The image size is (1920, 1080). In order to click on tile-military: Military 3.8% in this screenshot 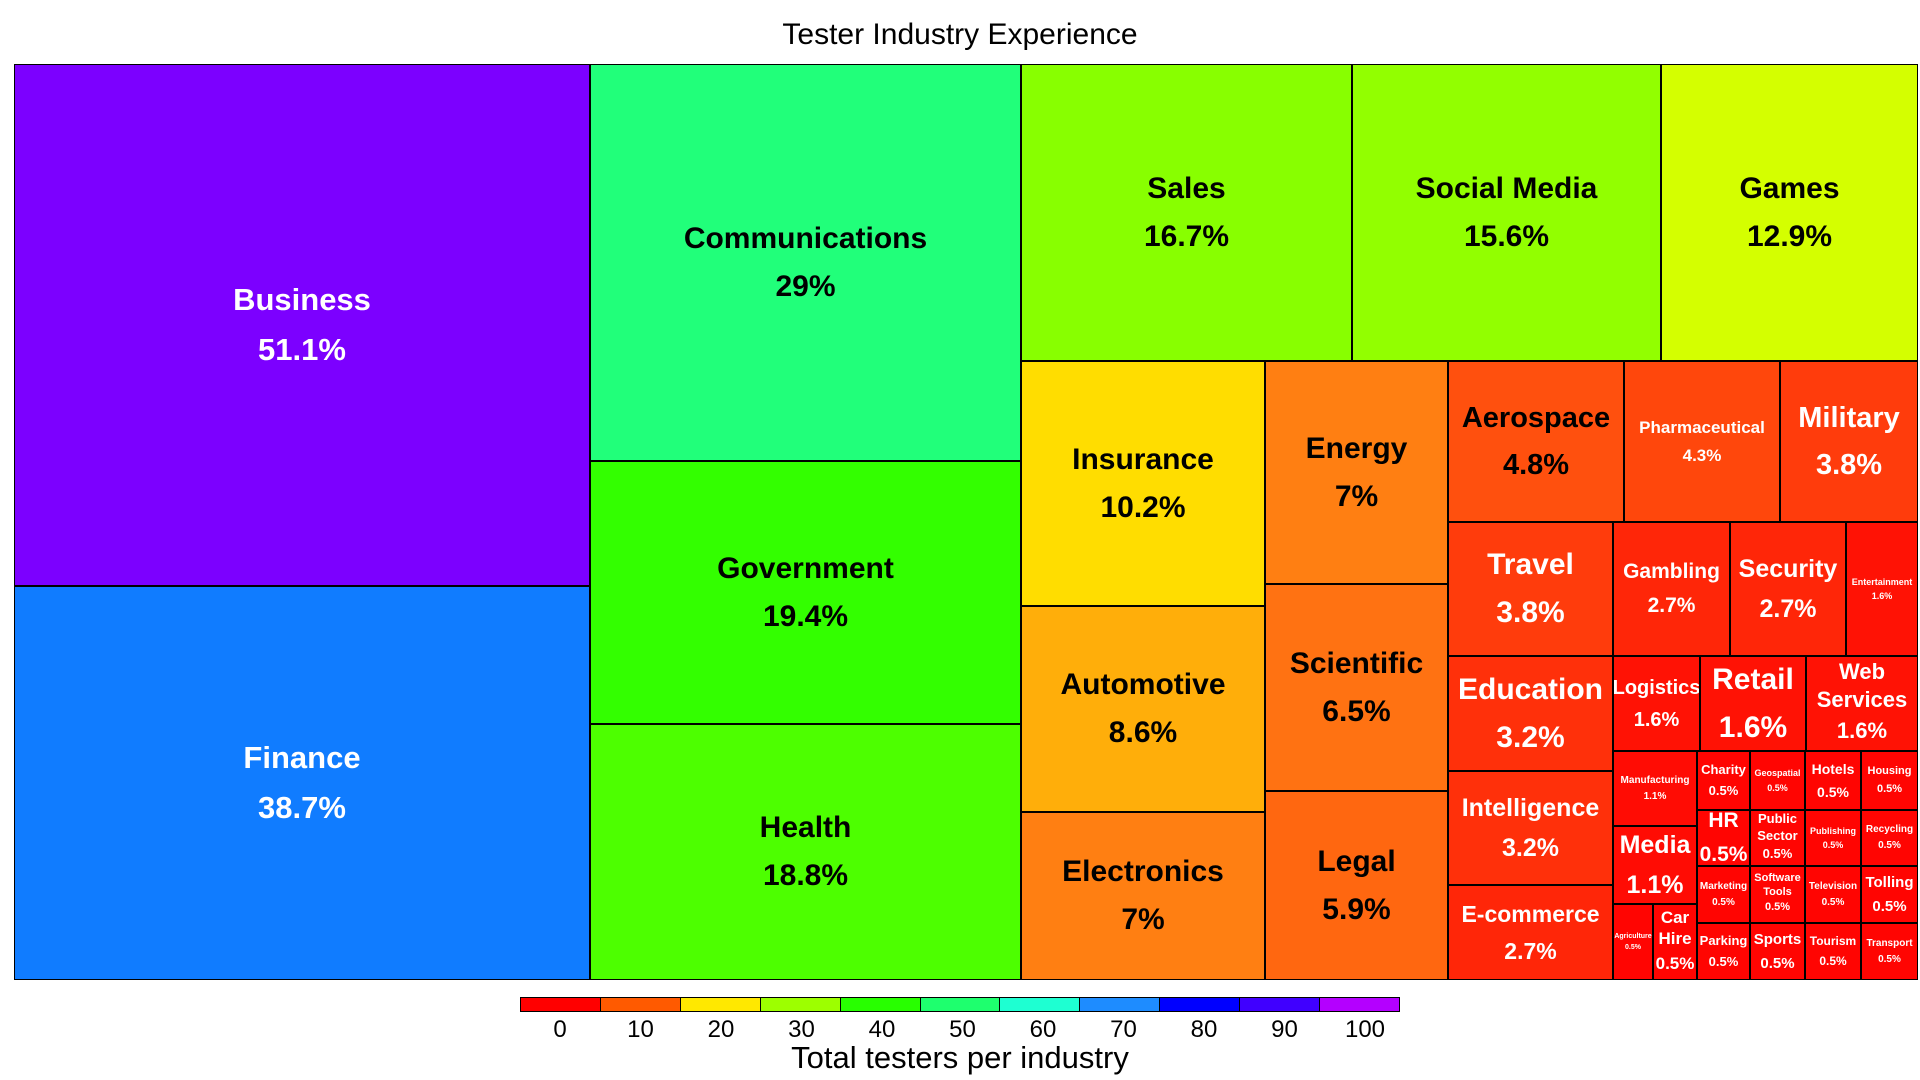, I will do `click(1849, 441)`.